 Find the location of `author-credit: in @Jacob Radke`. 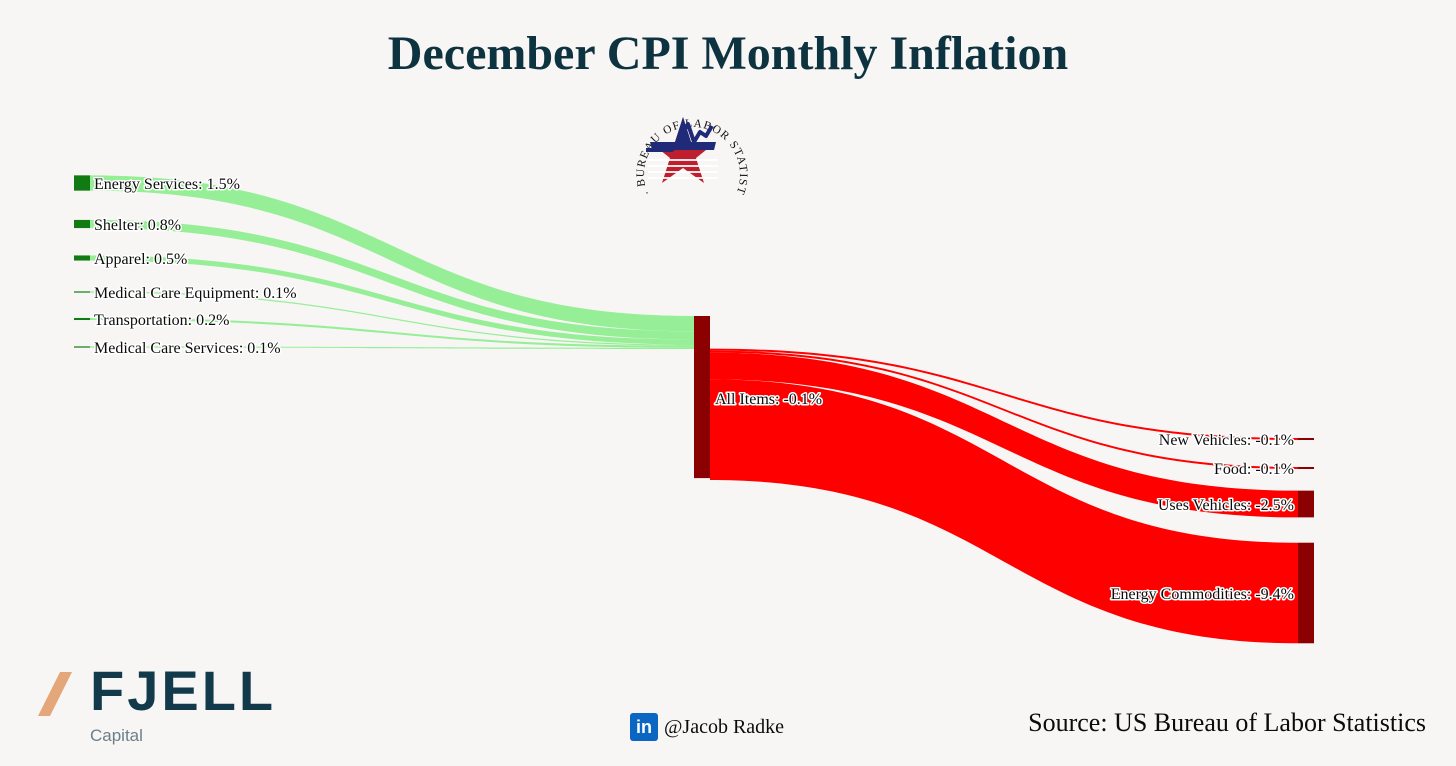

author-credit: in @Jacob Radke is located at coordinates (707, 727).